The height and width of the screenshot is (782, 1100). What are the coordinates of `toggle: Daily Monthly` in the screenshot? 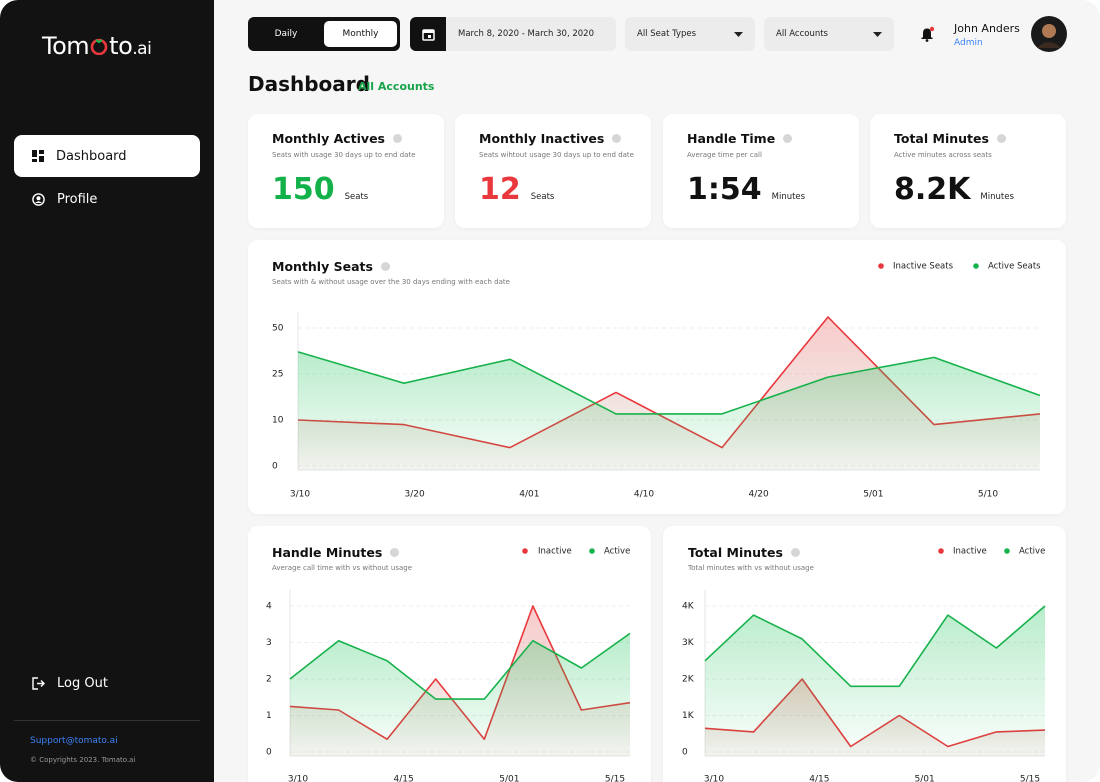 It's located at (324, 34).